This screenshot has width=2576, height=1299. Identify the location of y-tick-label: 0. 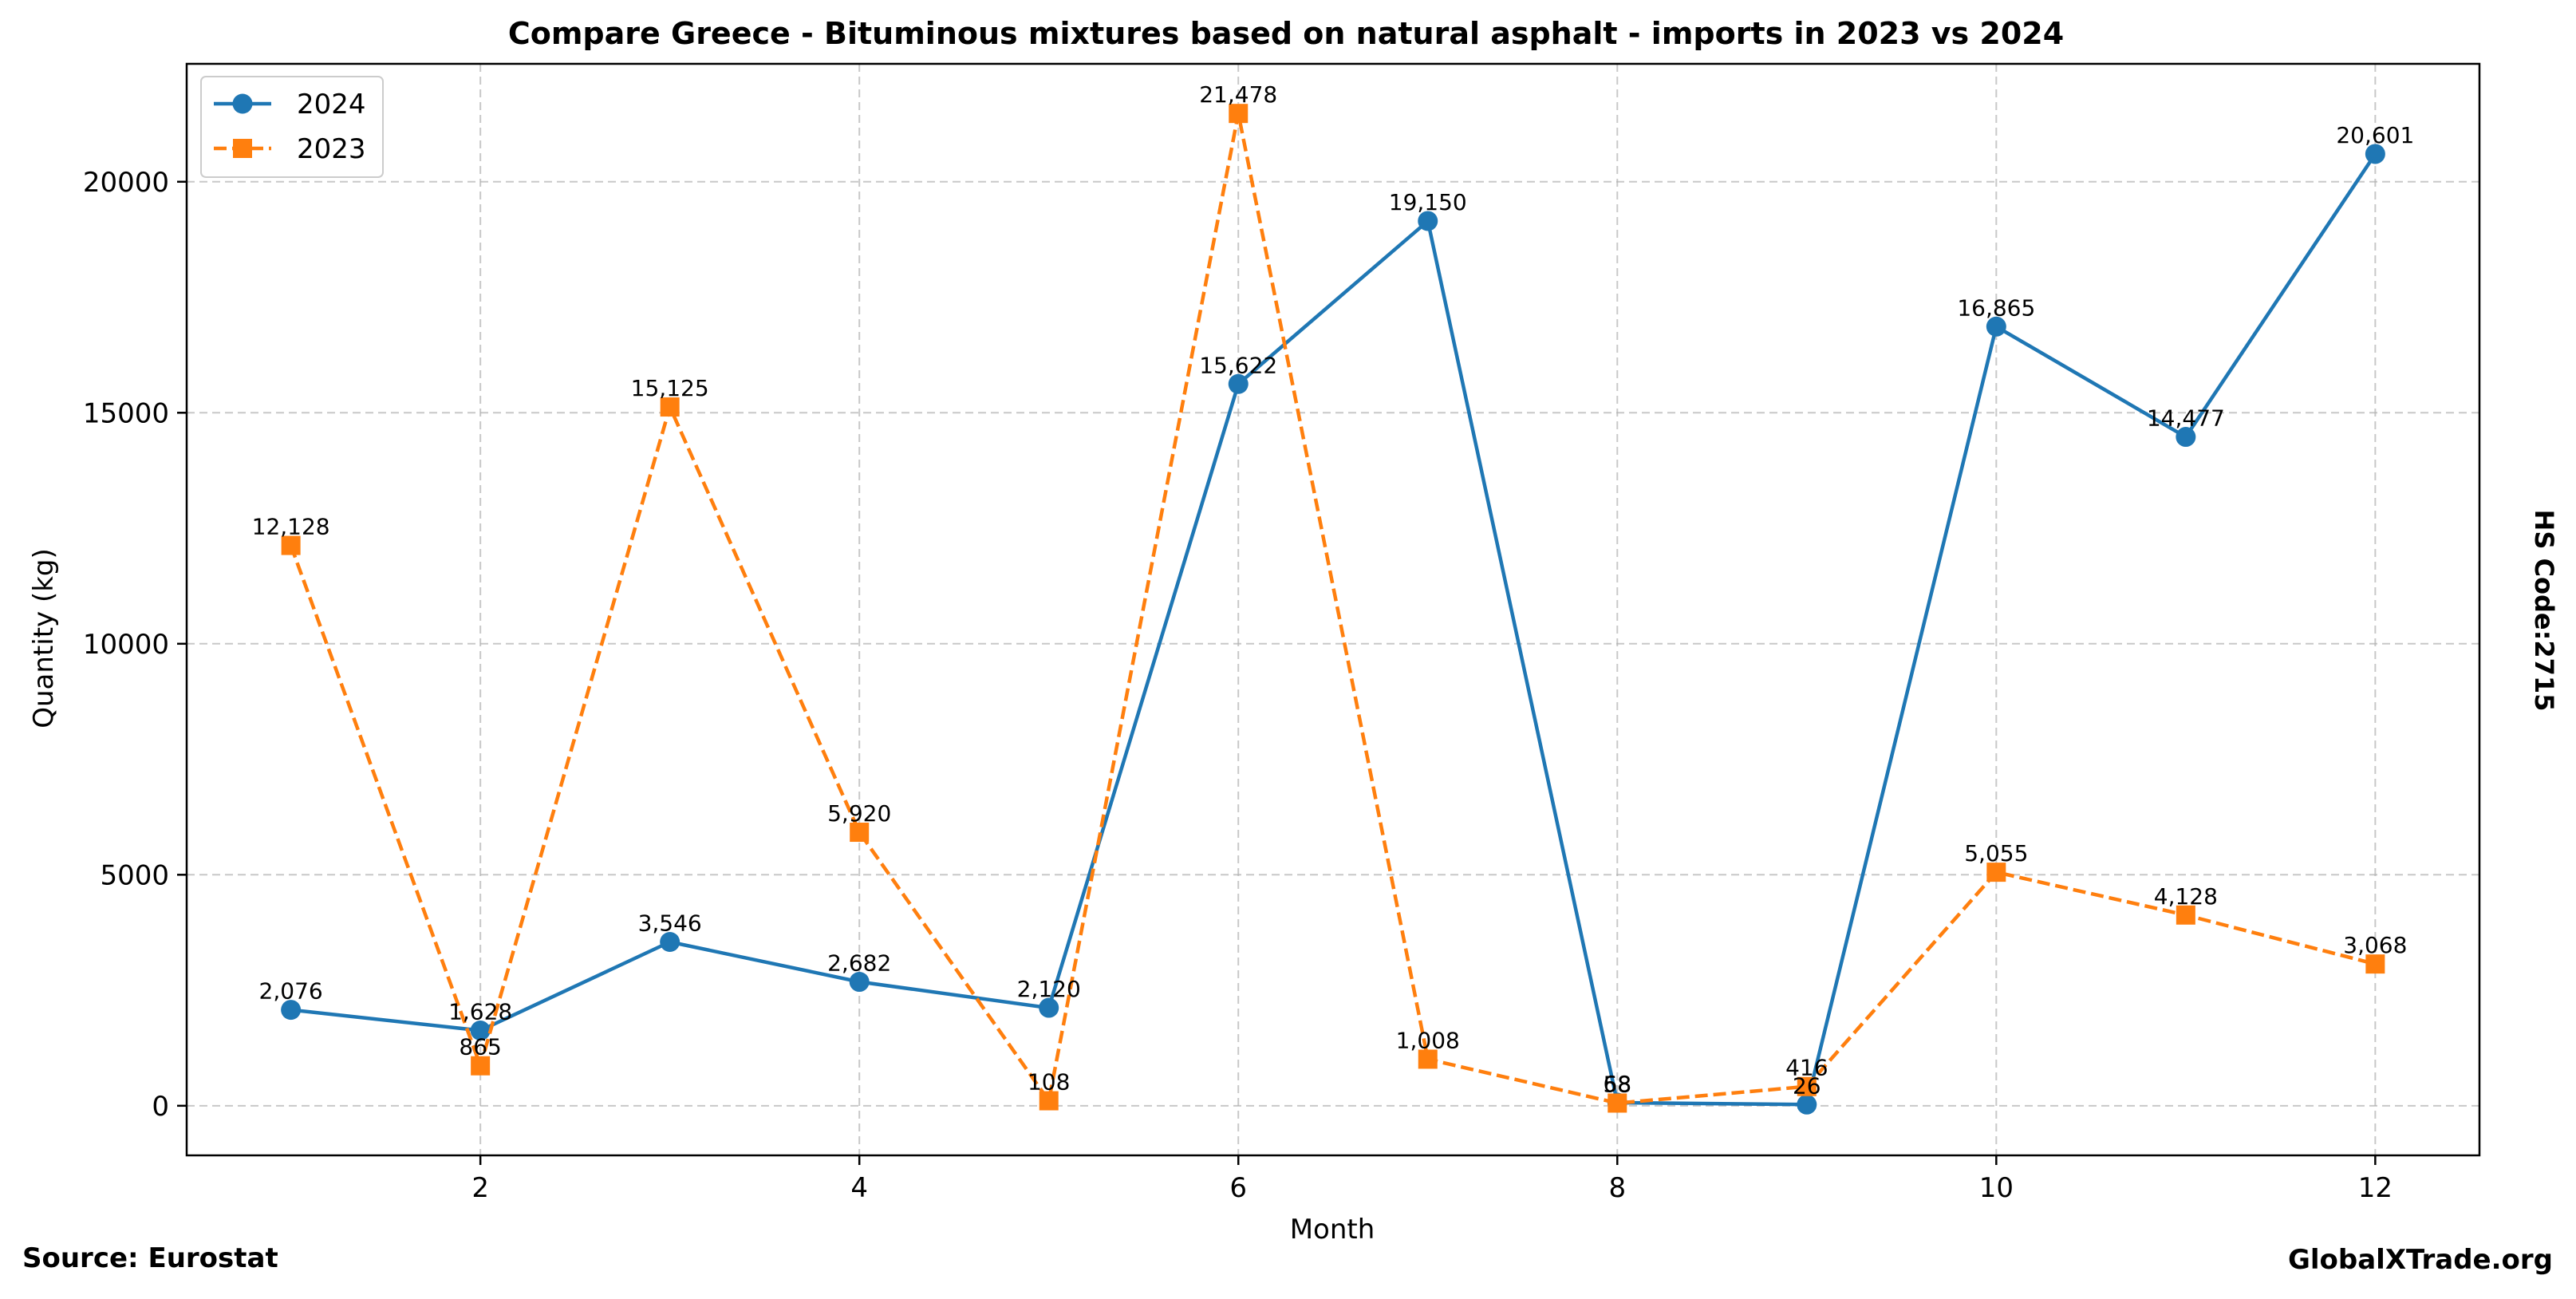
(160, 1107).